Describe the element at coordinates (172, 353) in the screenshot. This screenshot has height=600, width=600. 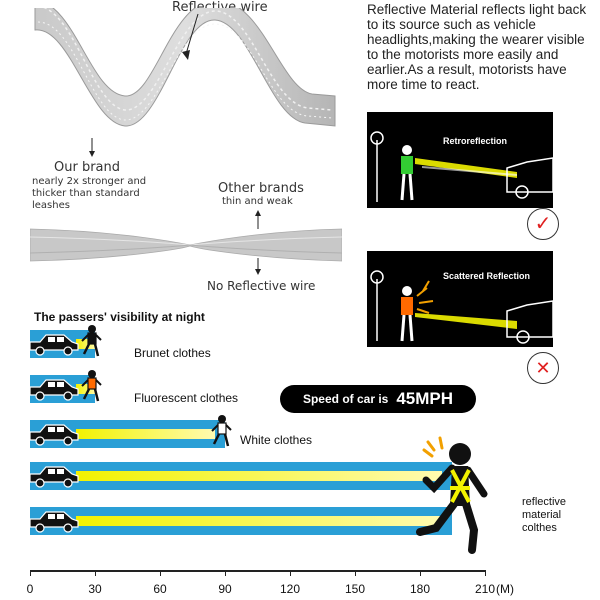
I see `row-label-brunet: Brunet clothes` at that location.